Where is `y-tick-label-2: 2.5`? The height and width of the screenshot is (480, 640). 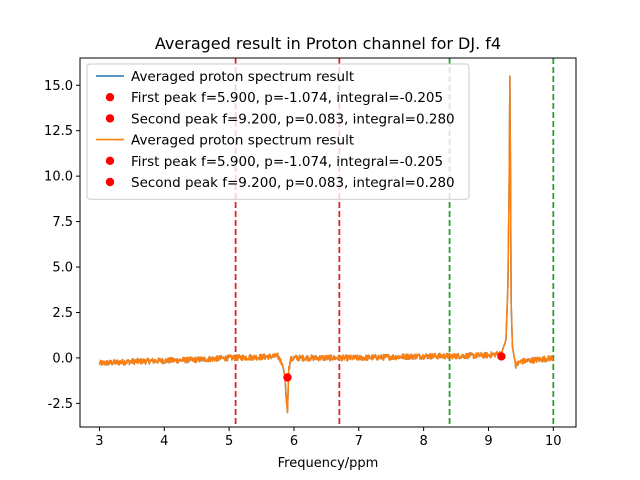 y-tick-label-2: 2.5 is located at coordinates (62, 313).